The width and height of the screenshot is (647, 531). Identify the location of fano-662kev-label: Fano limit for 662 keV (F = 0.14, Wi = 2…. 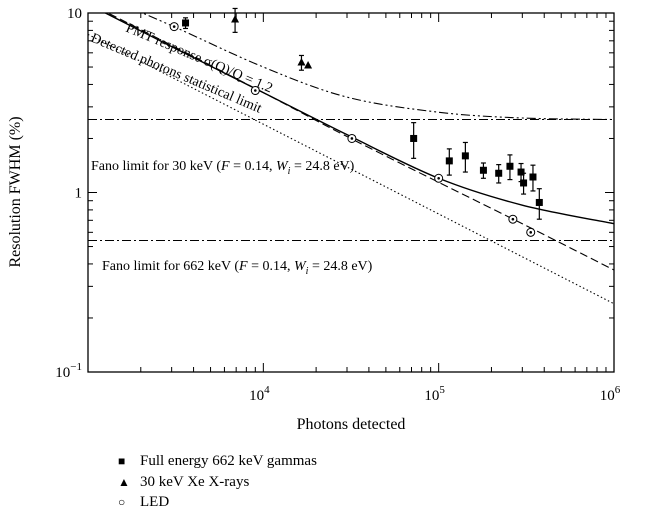
(237, 268).